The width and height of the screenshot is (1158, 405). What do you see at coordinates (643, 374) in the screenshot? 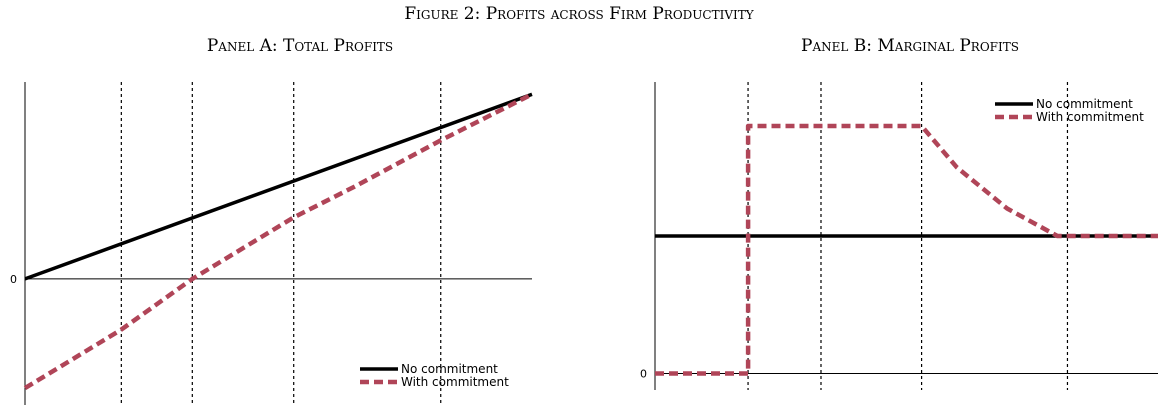
I see `panel-b-y-tick-label: 0` at bounding box center [643, 374].